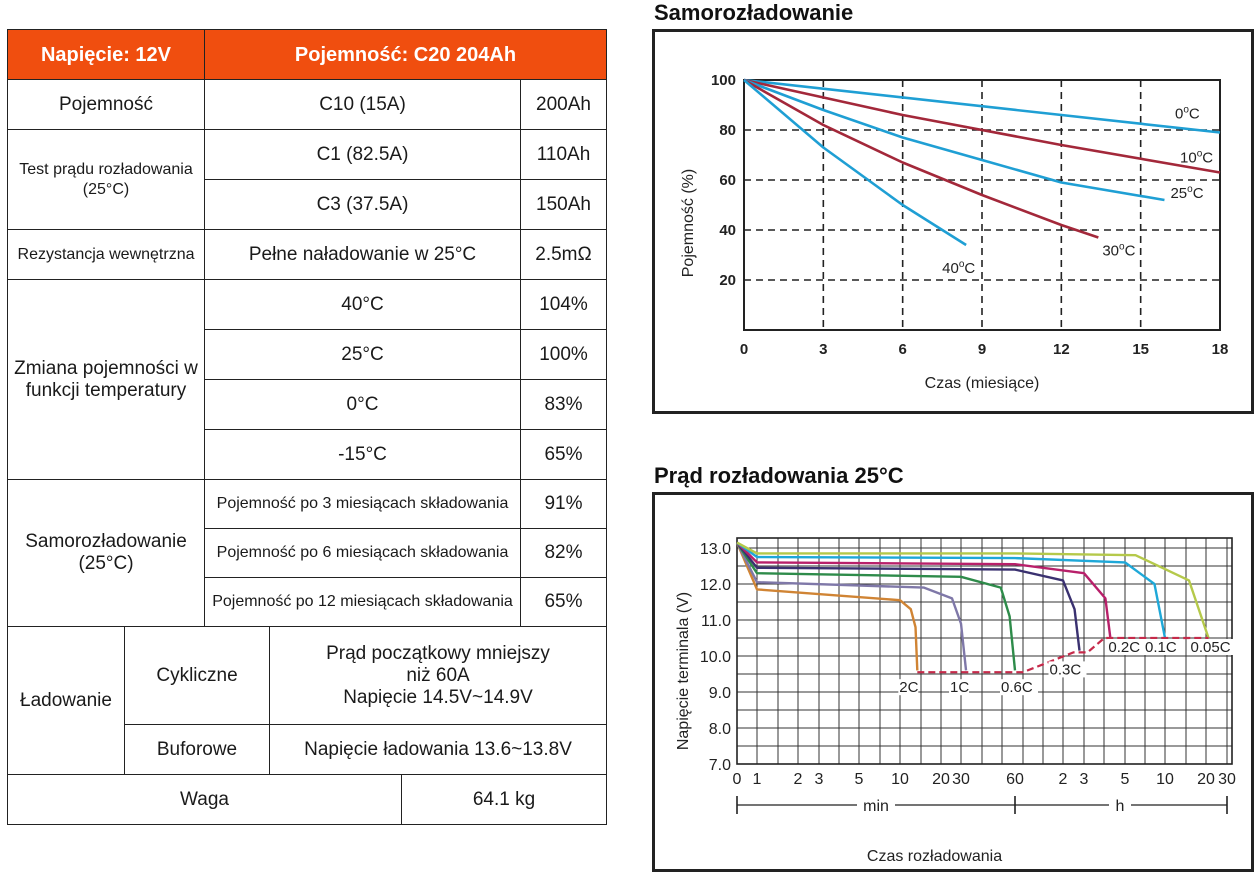 The image size is (1259, 872). I want to click on cyclic-label: Cykliczne, so click(197, 675).